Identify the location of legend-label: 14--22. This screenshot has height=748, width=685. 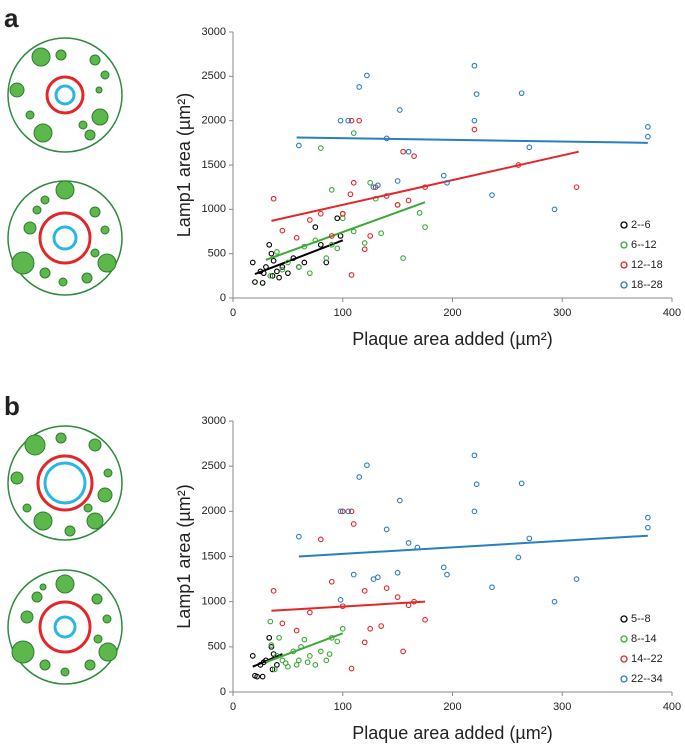
(647, 659).